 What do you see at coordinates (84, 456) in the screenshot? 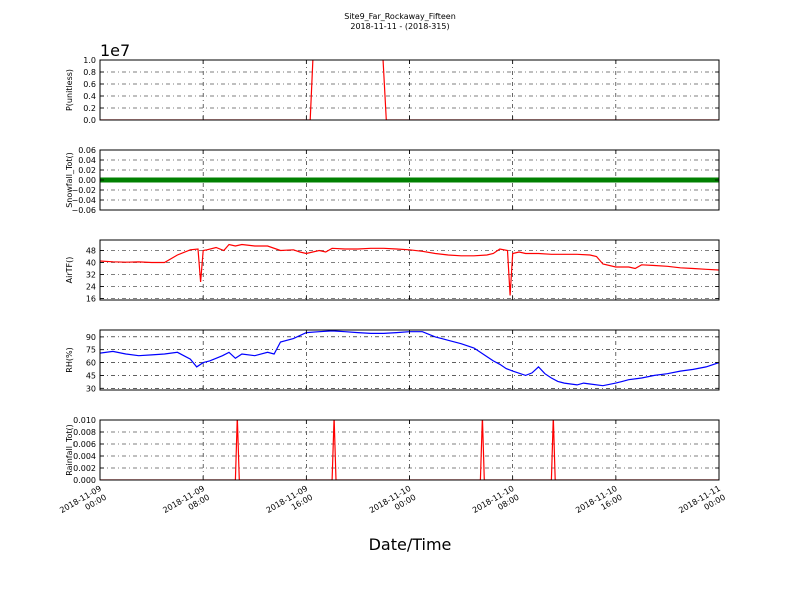
I see `y-tick-label: 0.004` at bounding box center [84, 456].